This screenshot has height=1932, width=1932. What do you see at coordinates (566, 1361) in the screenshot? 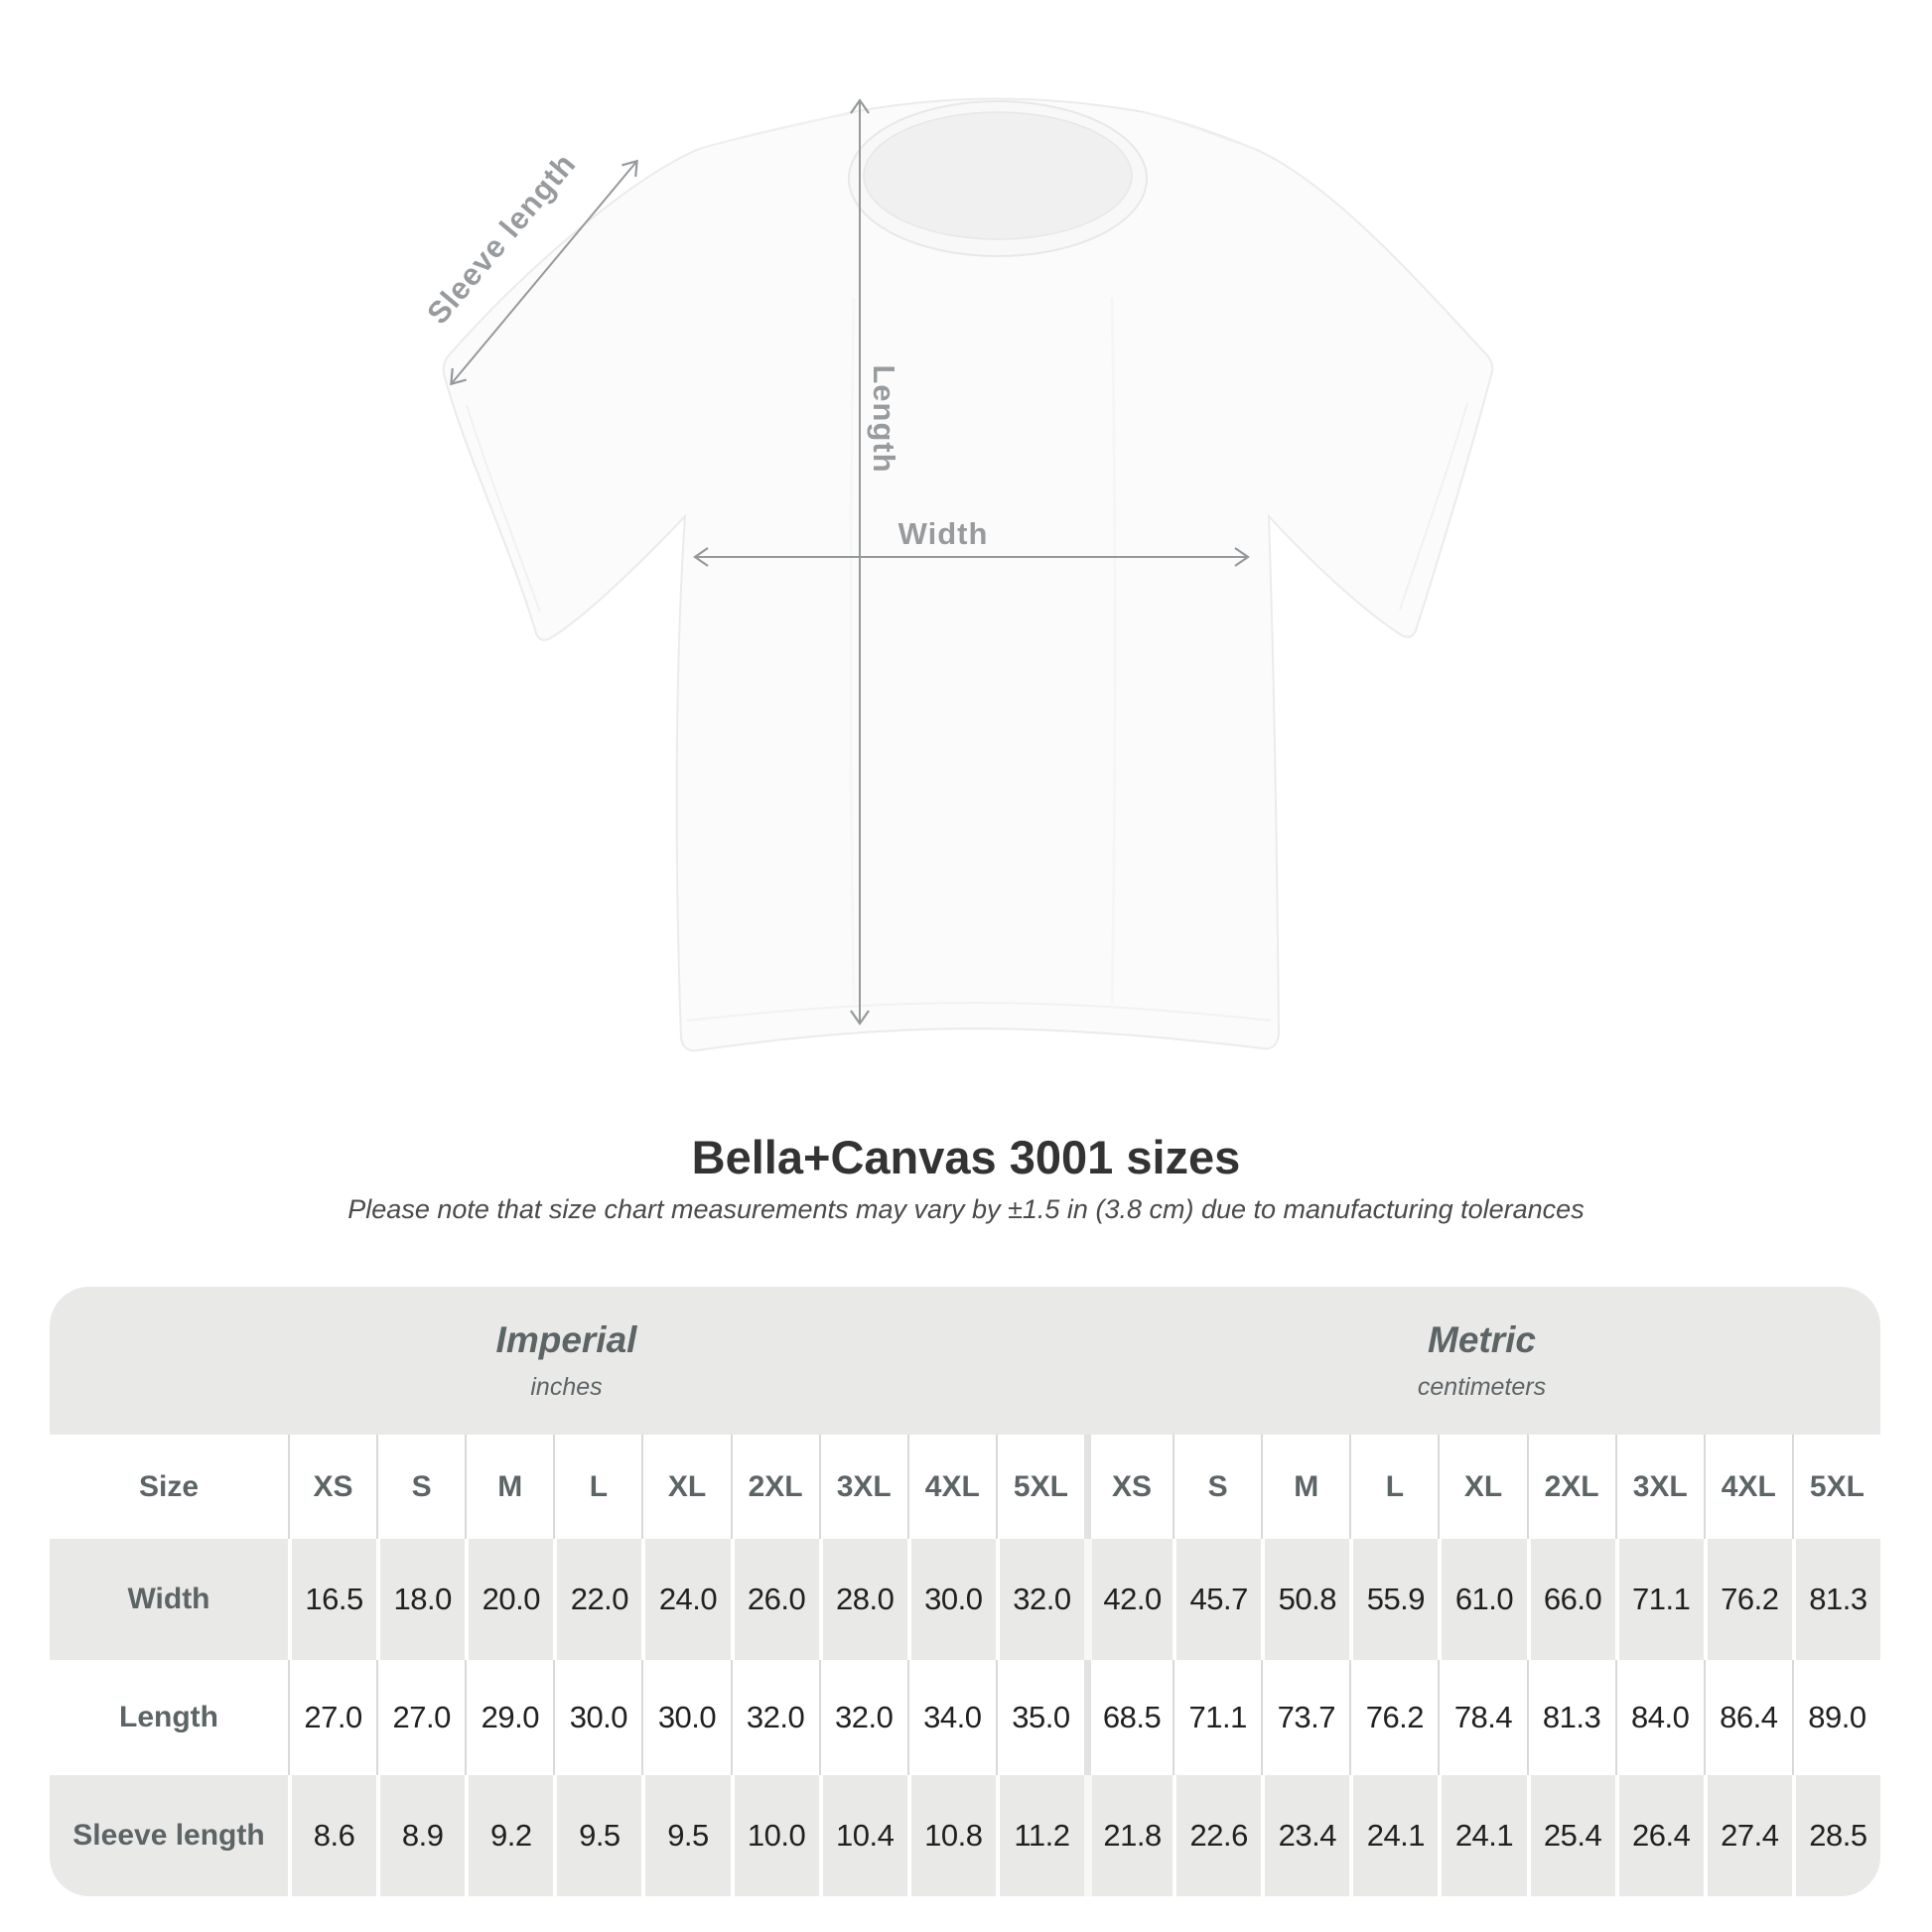
I see `imperial-group-header: Imperial inches` at bounding box center [566, 1361].